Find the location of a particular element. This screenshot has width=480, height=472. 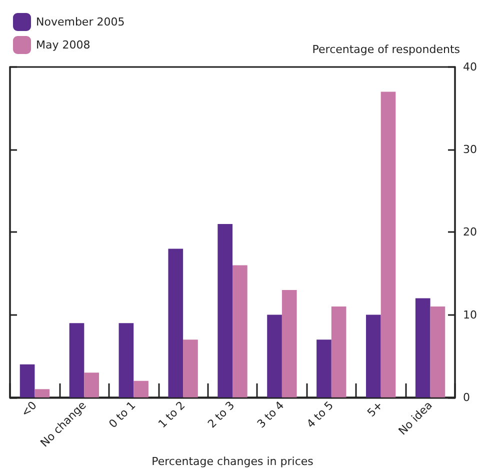

x-tick-label: 5+ is located at coordinates (375, 409).